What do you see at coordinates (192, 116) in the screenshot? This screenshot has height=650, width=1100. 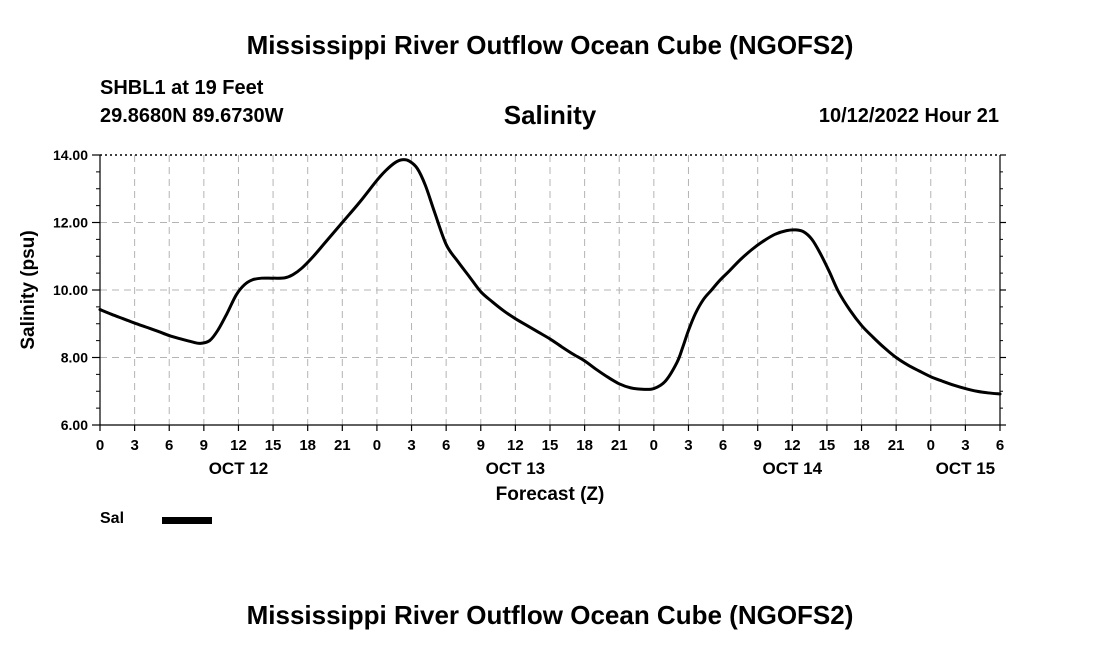 I see `station-coordinates: 29.8680N 89.6730W` at bounding box center [192, 116].